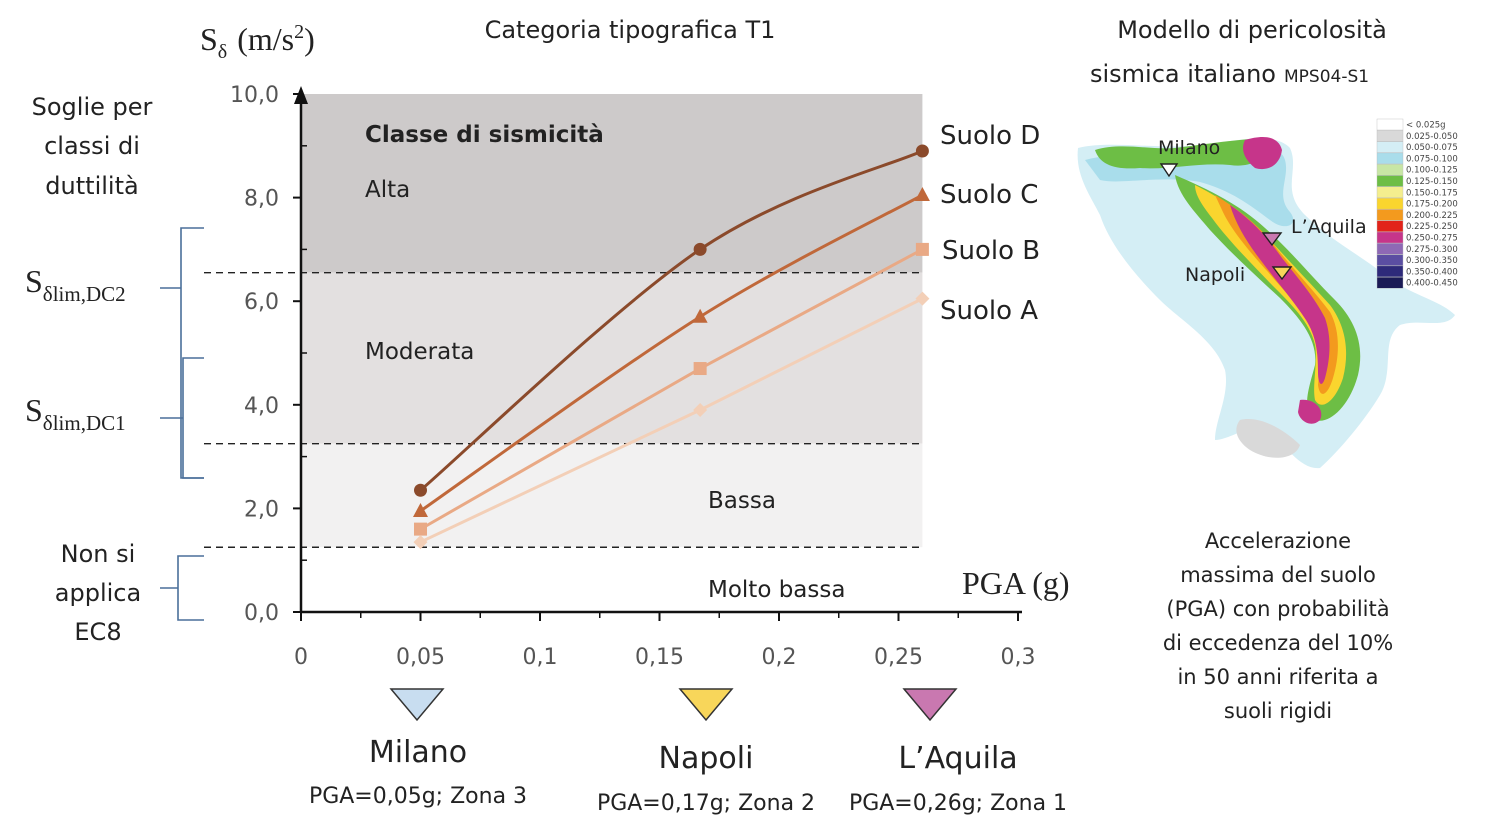 The width and height of the screenshot is (1503, 830). I want to click on x-tick-label-6: 0,3, so click(1018, 657).